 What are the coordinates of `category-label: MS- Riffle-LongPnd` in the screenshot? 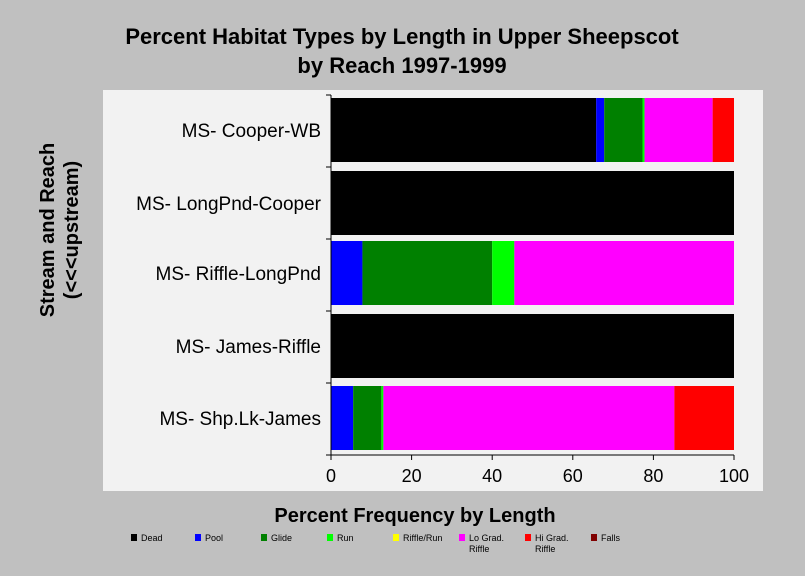 It's located at (238, 274).